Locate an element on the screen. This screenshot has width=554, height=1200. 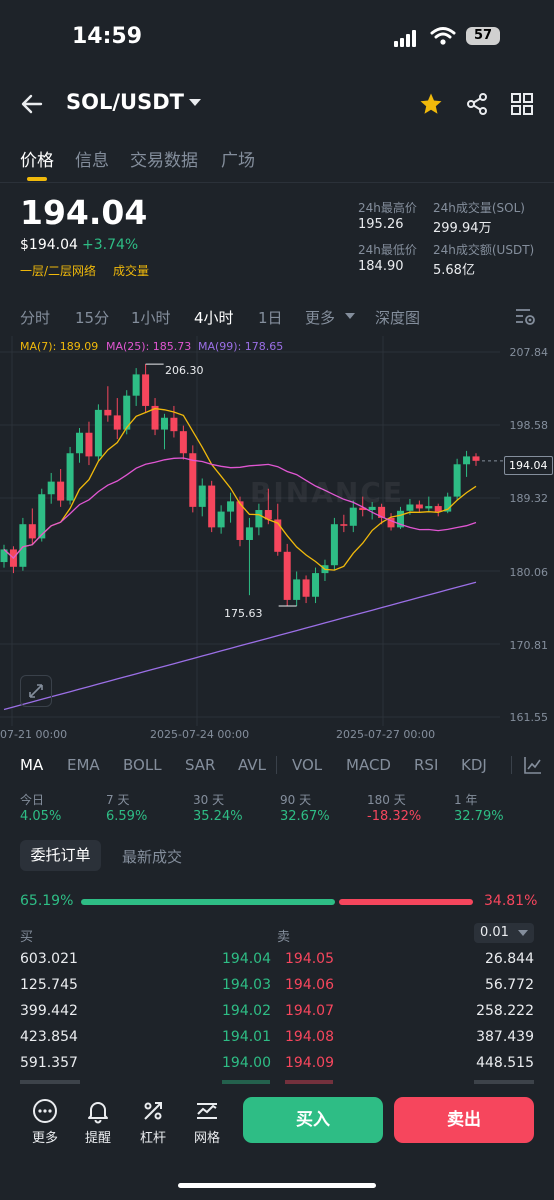
x-tick: 2025-07-27 00:00 is located at coordinates (386, 734).